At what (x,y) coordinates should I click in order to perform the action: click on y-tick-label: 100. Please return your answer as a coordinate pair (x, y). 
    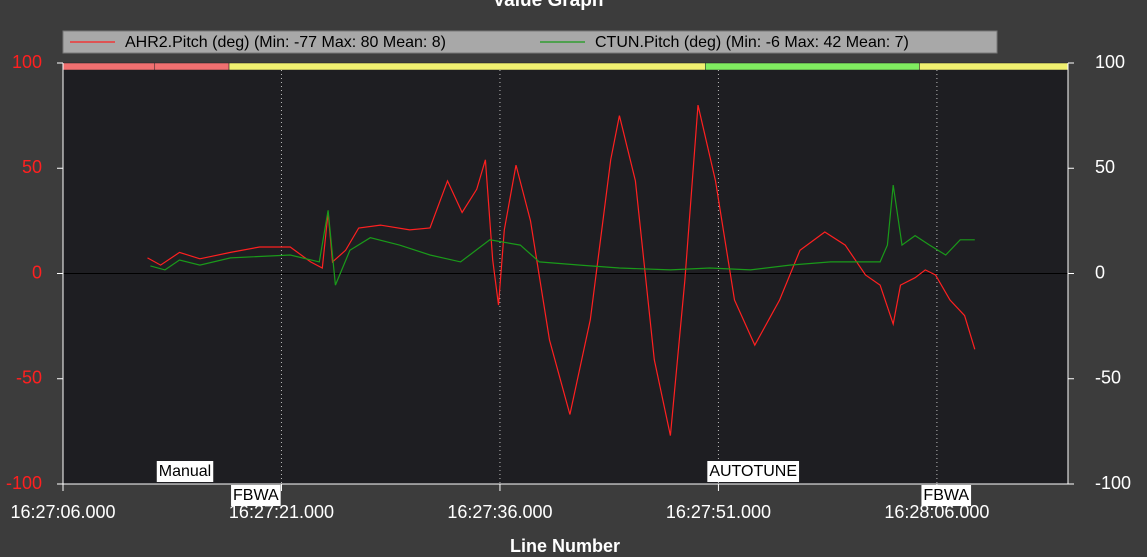
    Looking at the image, I should click on (27, 62).